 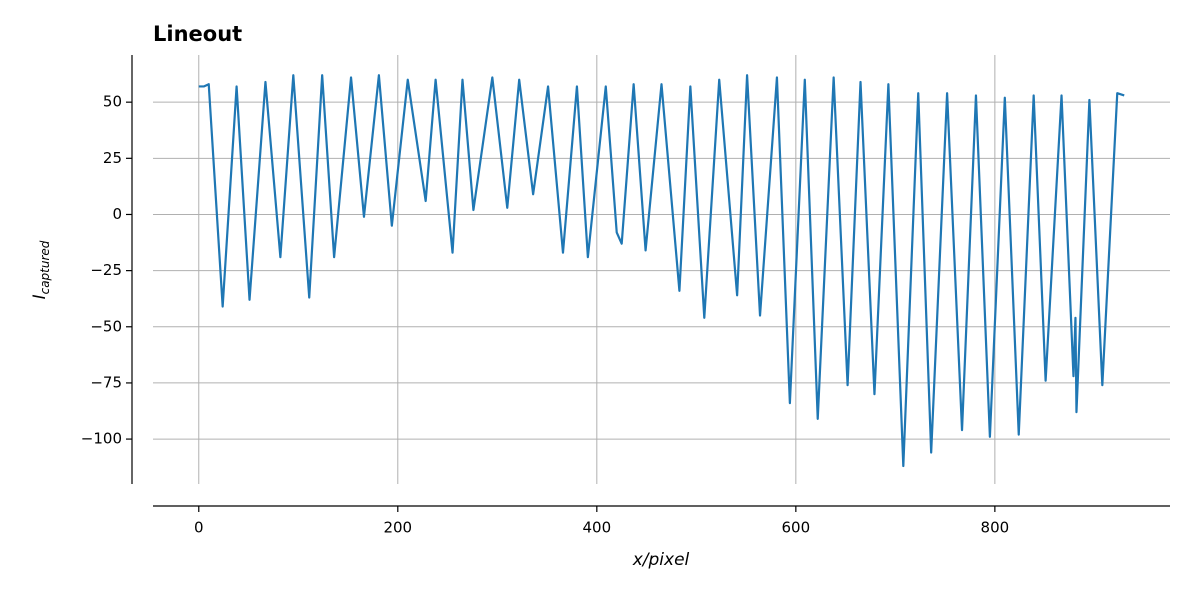 I want to click on y-tick-label: −25, so click(x=106, y=270).